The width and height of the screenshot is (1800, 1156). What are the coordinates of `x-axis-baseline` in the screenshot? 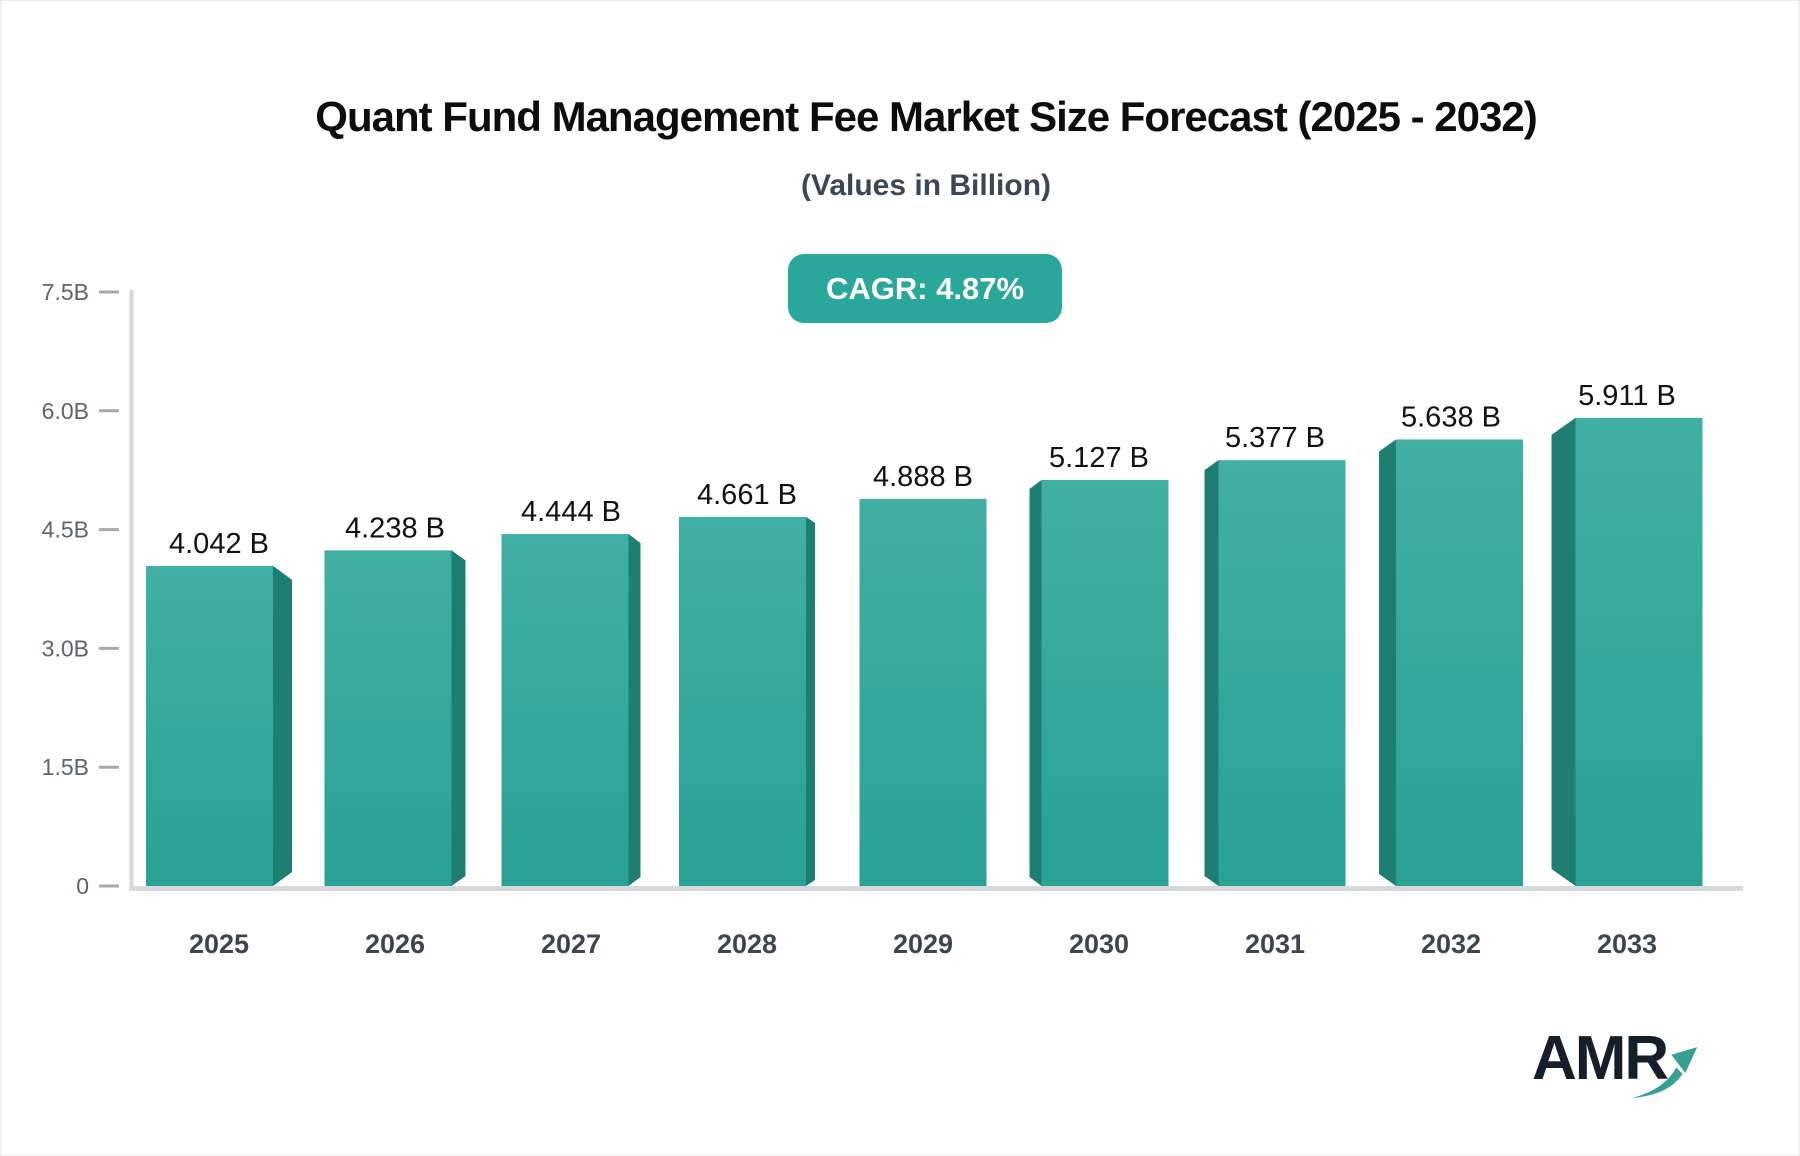 It's located at (936, 888).